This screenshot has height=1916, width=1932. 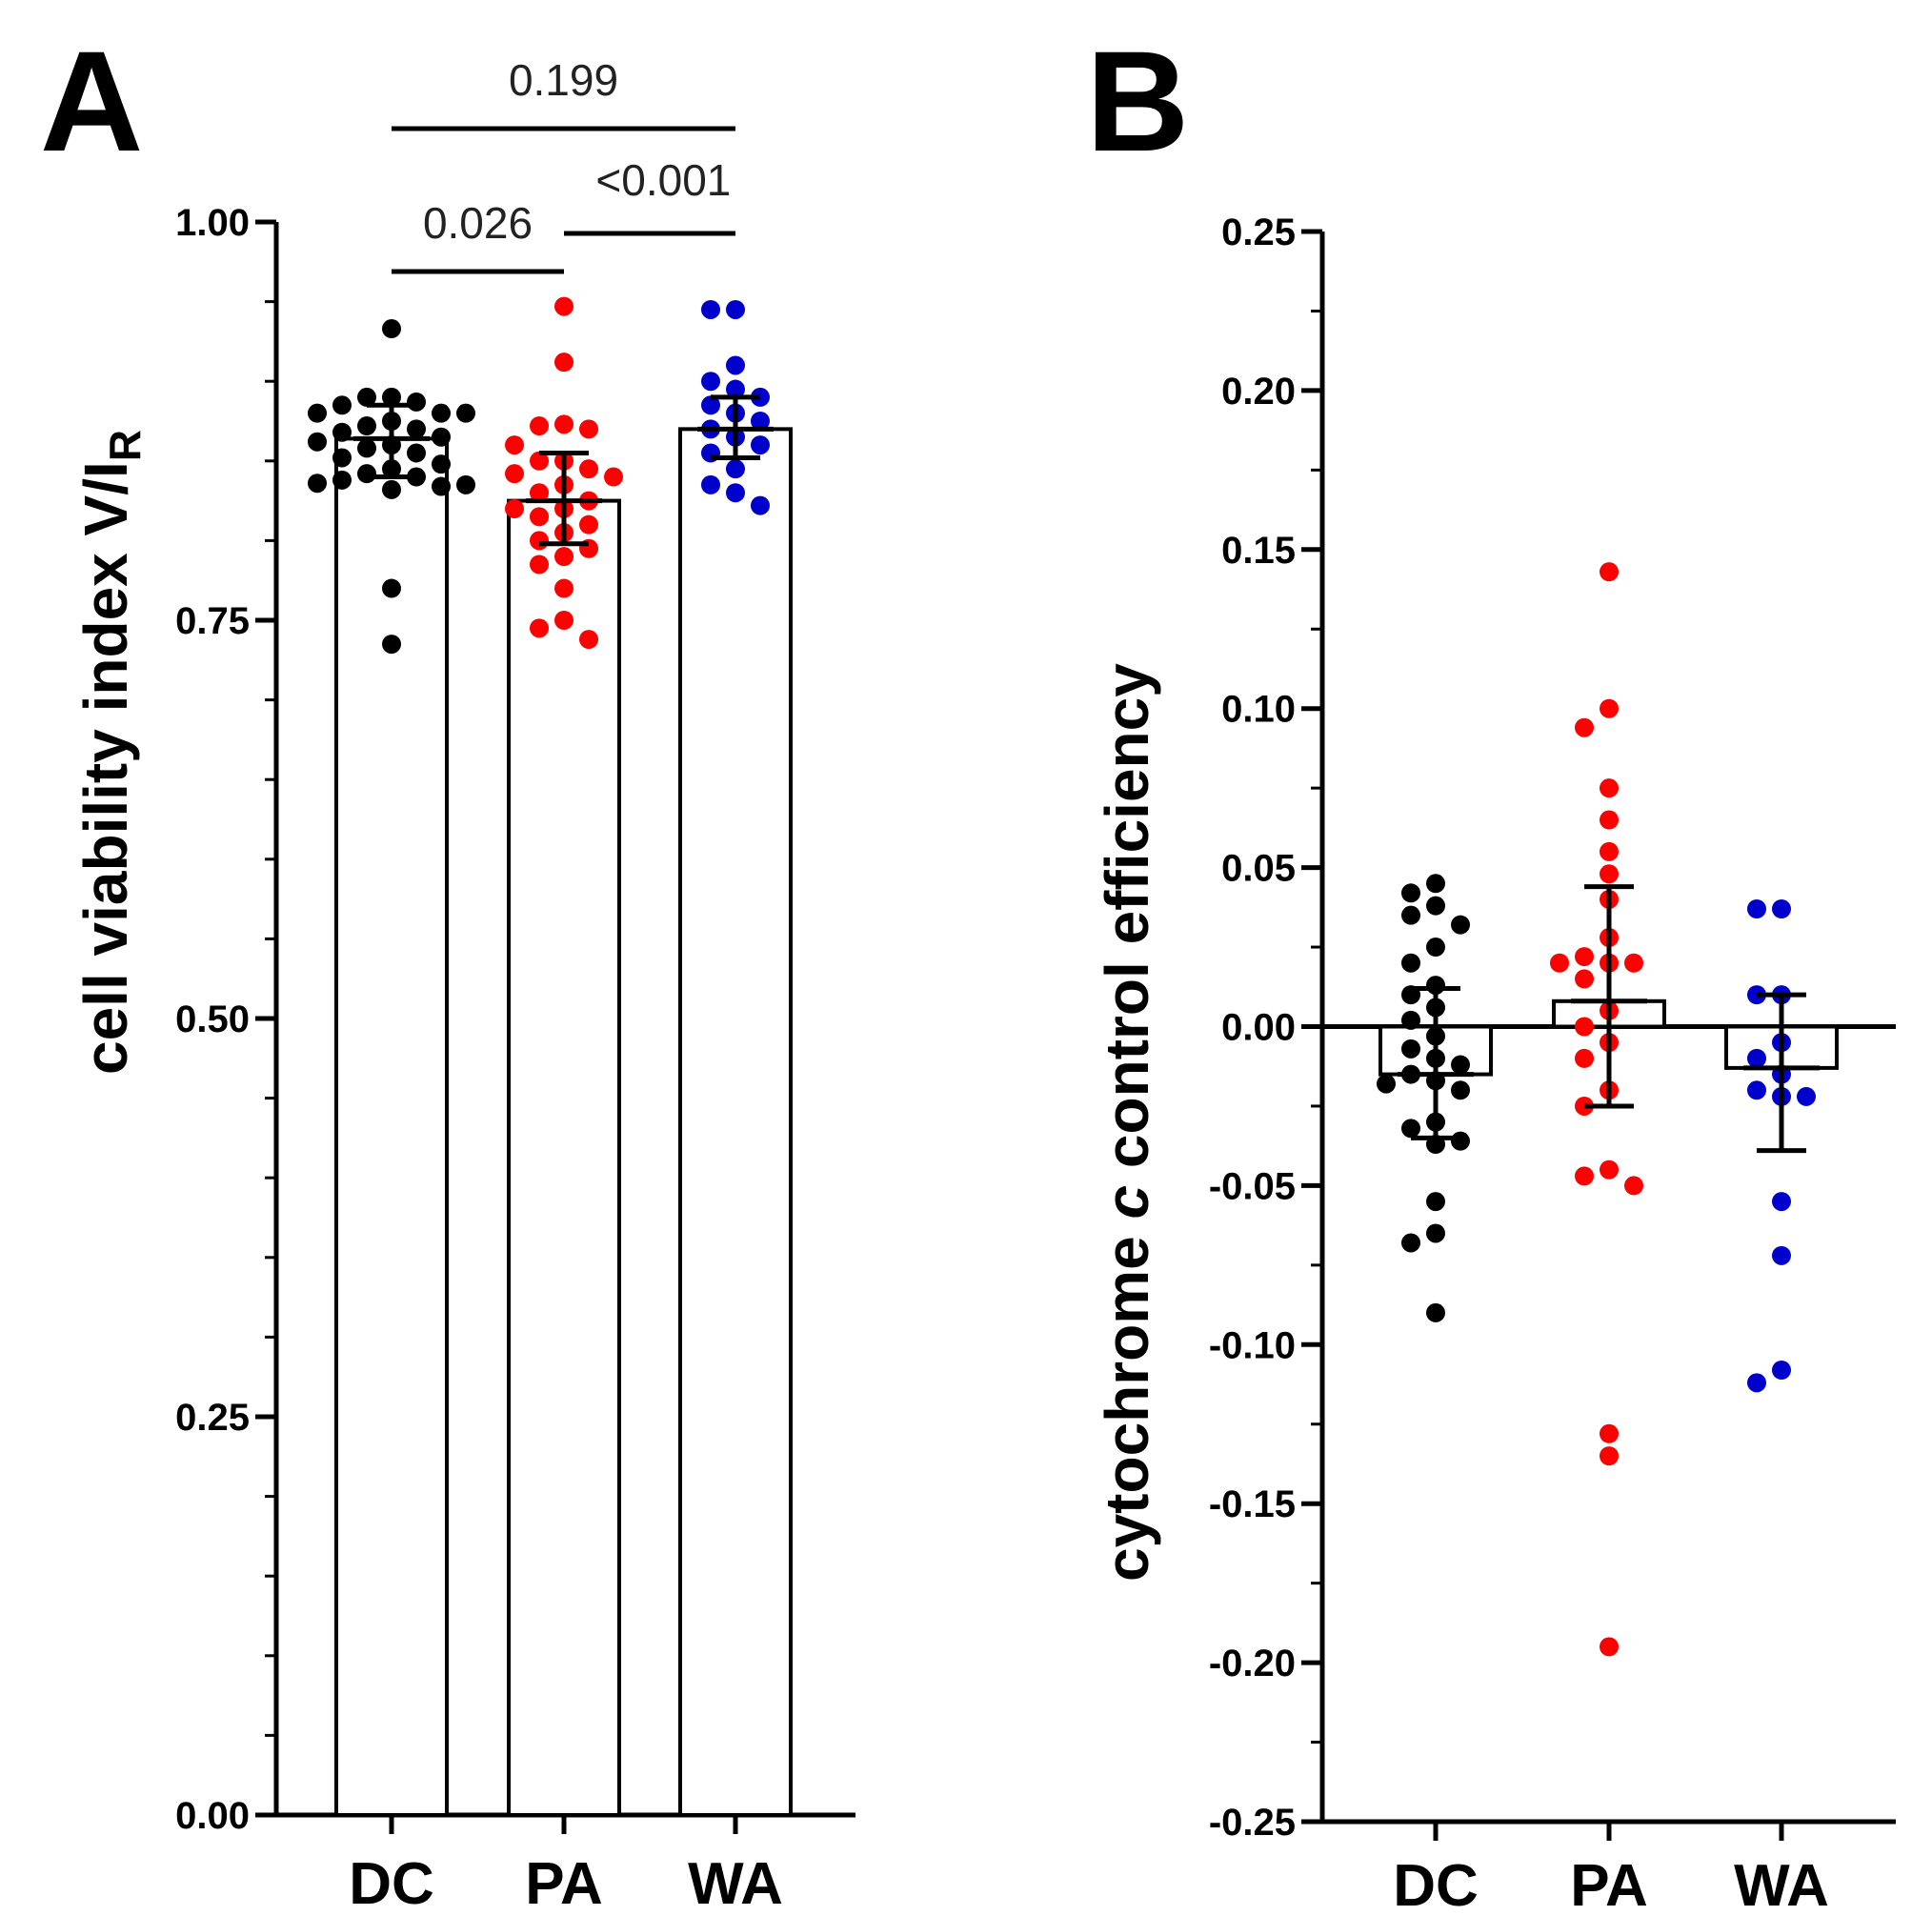 What do you see at coordinates (663, 180) in the screenshot?
I see `significance-p-value: <0.001` at bounding box center [663, 180].